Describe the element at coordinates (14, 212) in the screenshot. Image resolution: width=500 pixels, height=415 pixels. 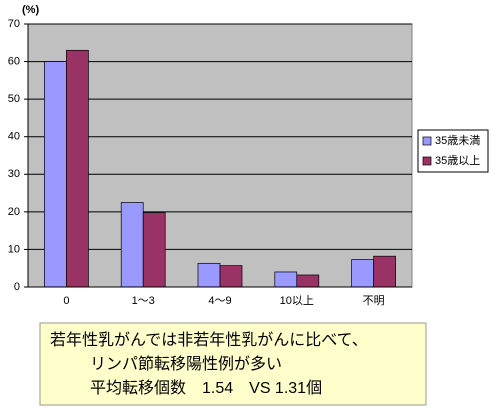
I see `y-tick-label: 20` at that location.